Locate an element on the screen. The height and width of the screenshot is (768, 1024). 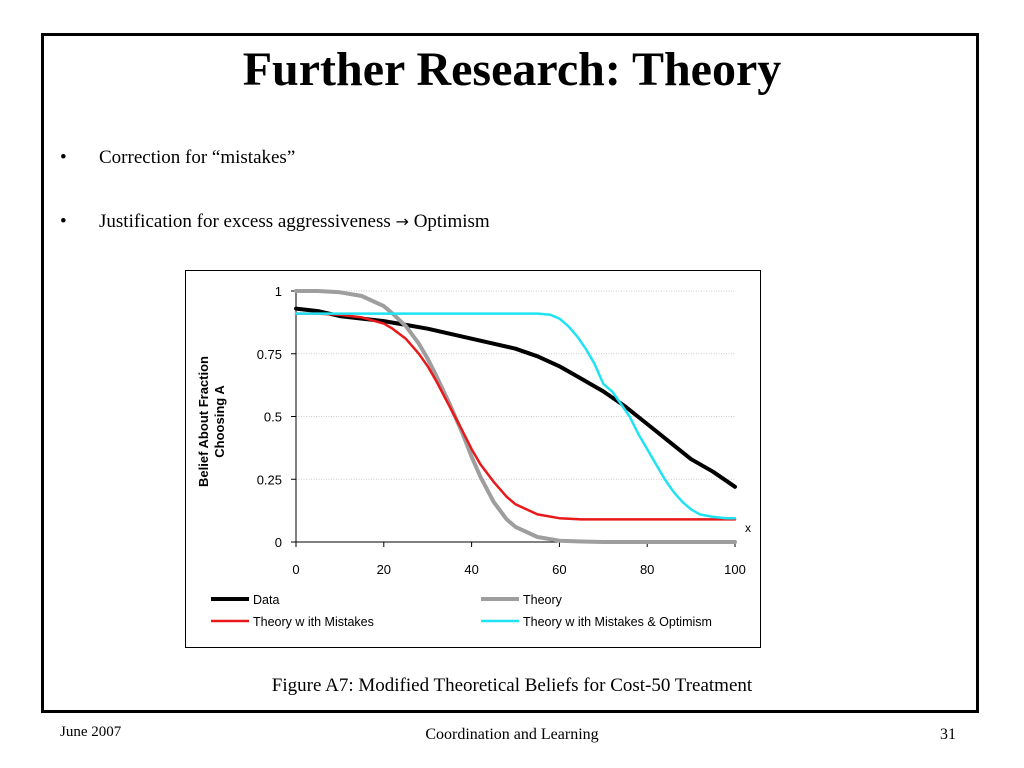
page-number: 31 is located at coordinates (948, 734).